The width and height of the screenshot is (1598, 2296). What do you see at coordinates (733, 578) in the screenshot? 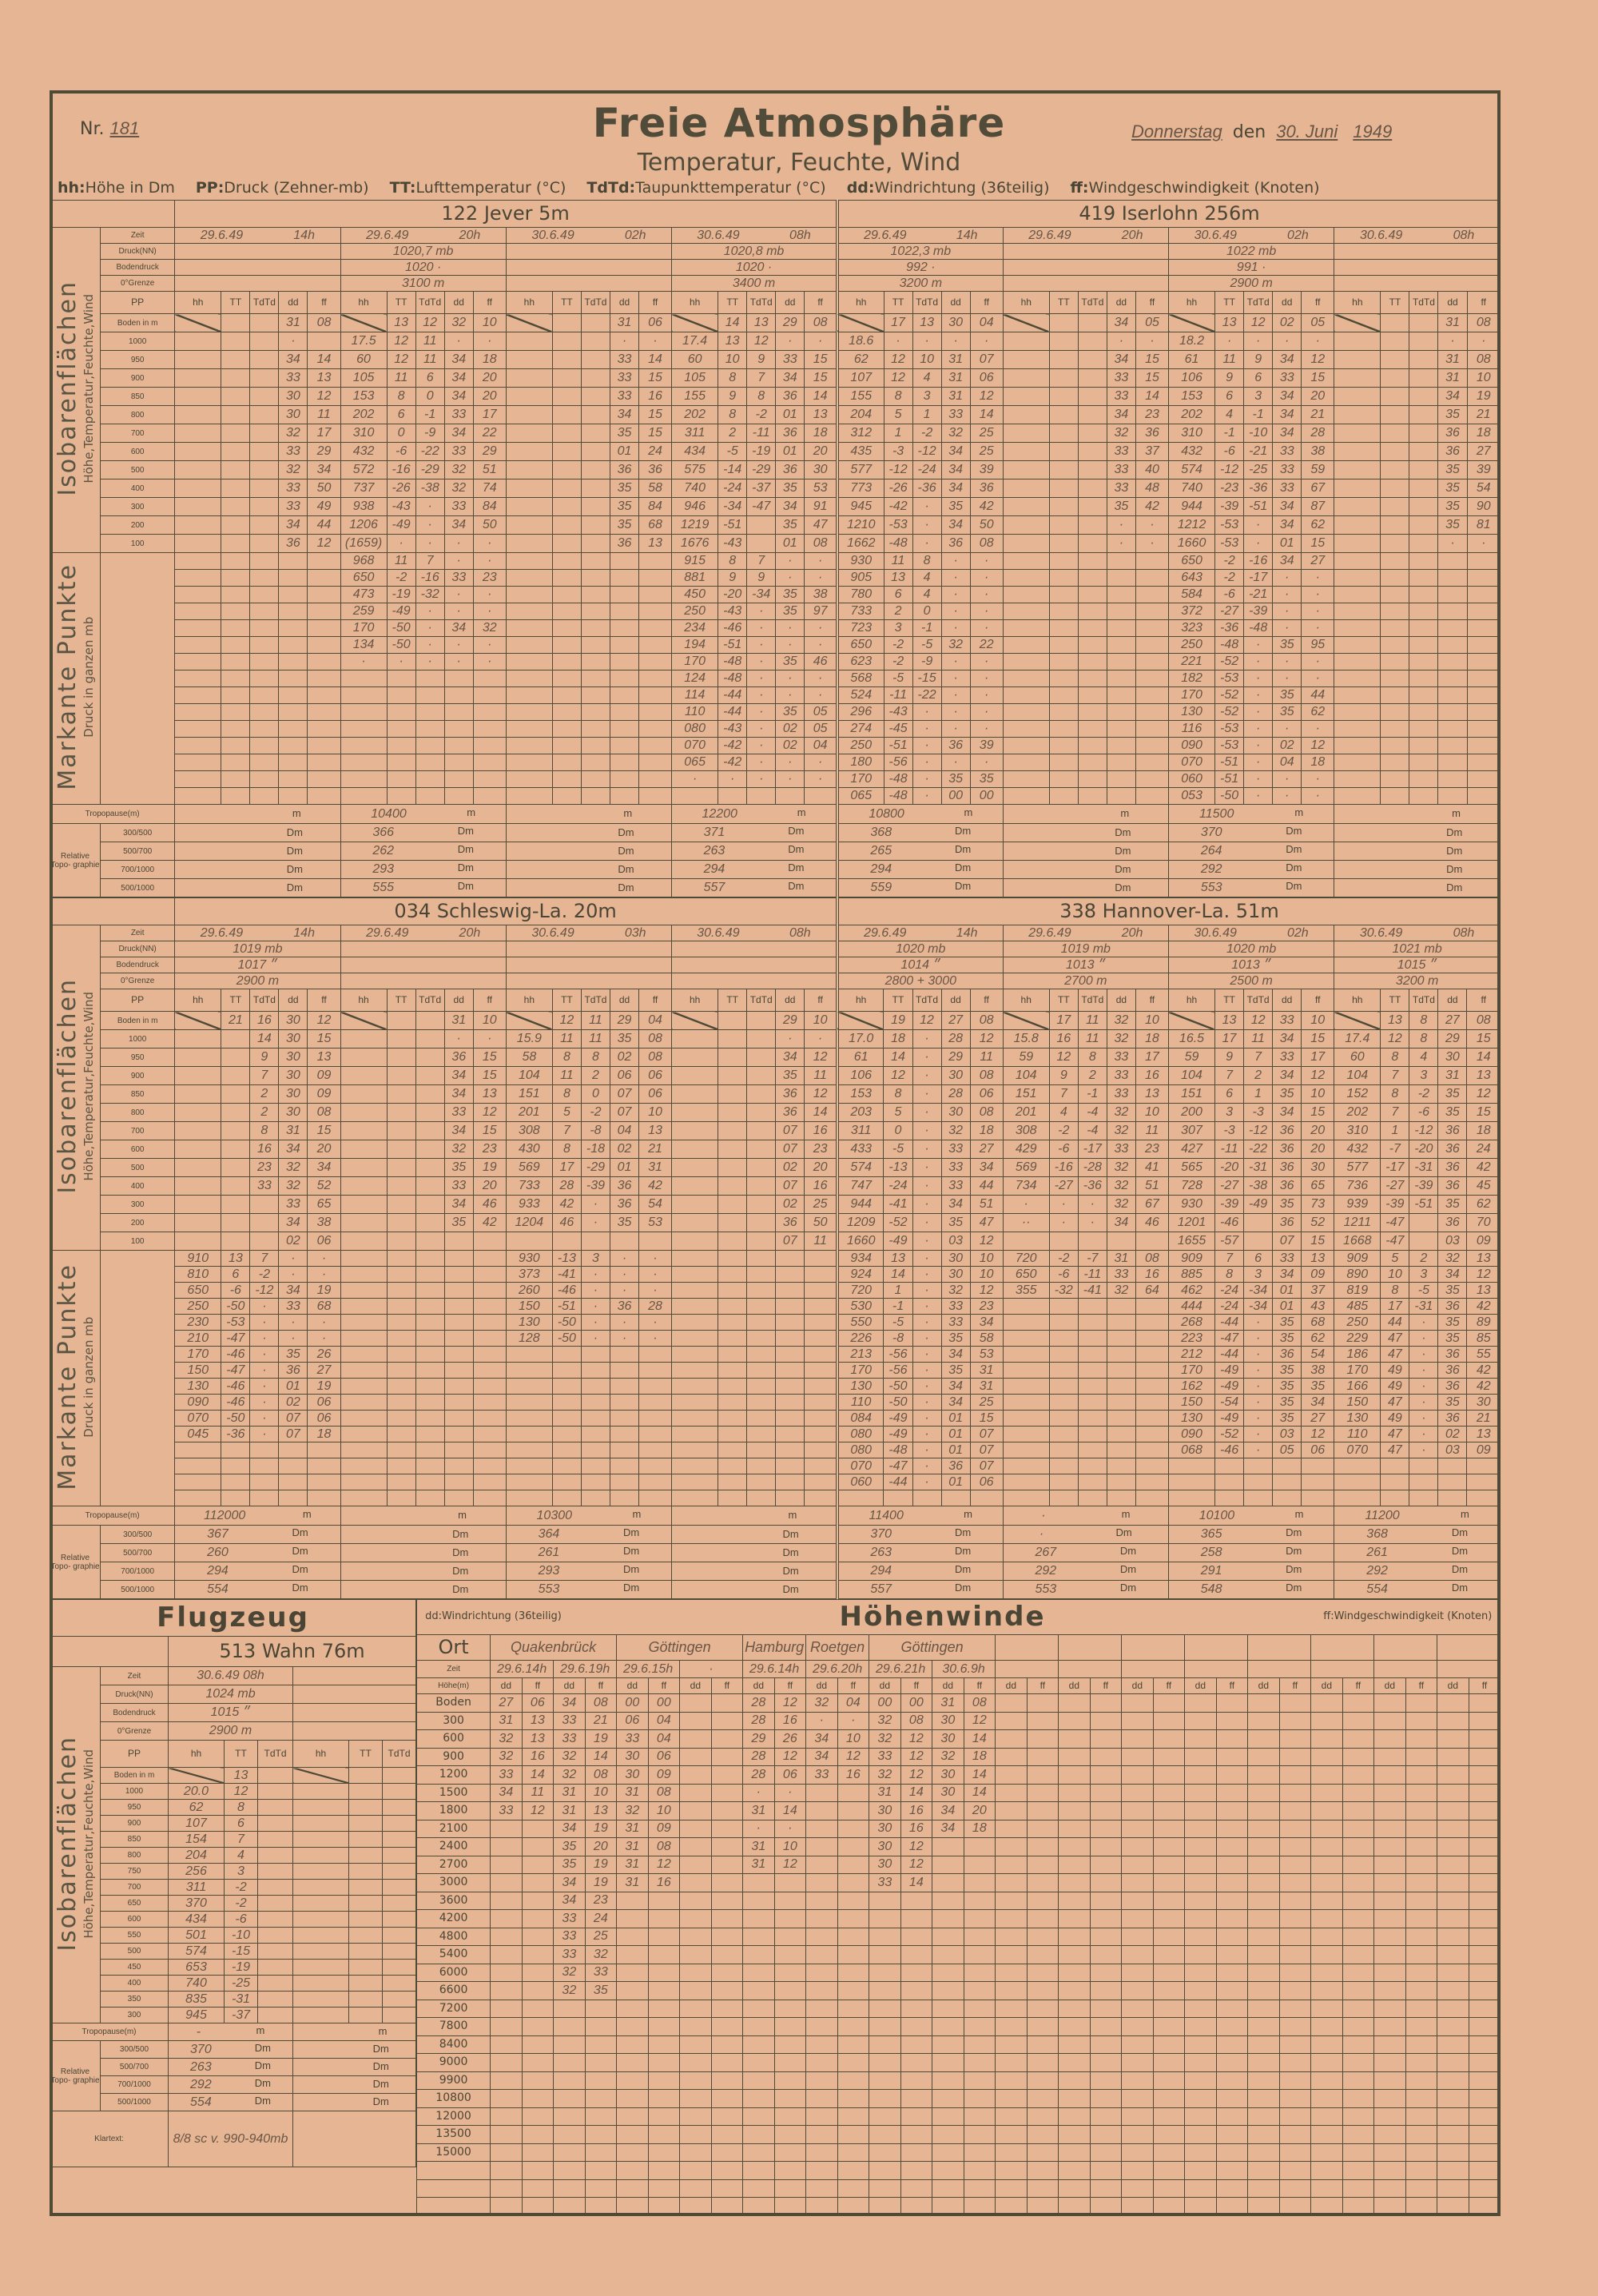
I see `markante-value-tt: 9` at bounding box center [733, 578].